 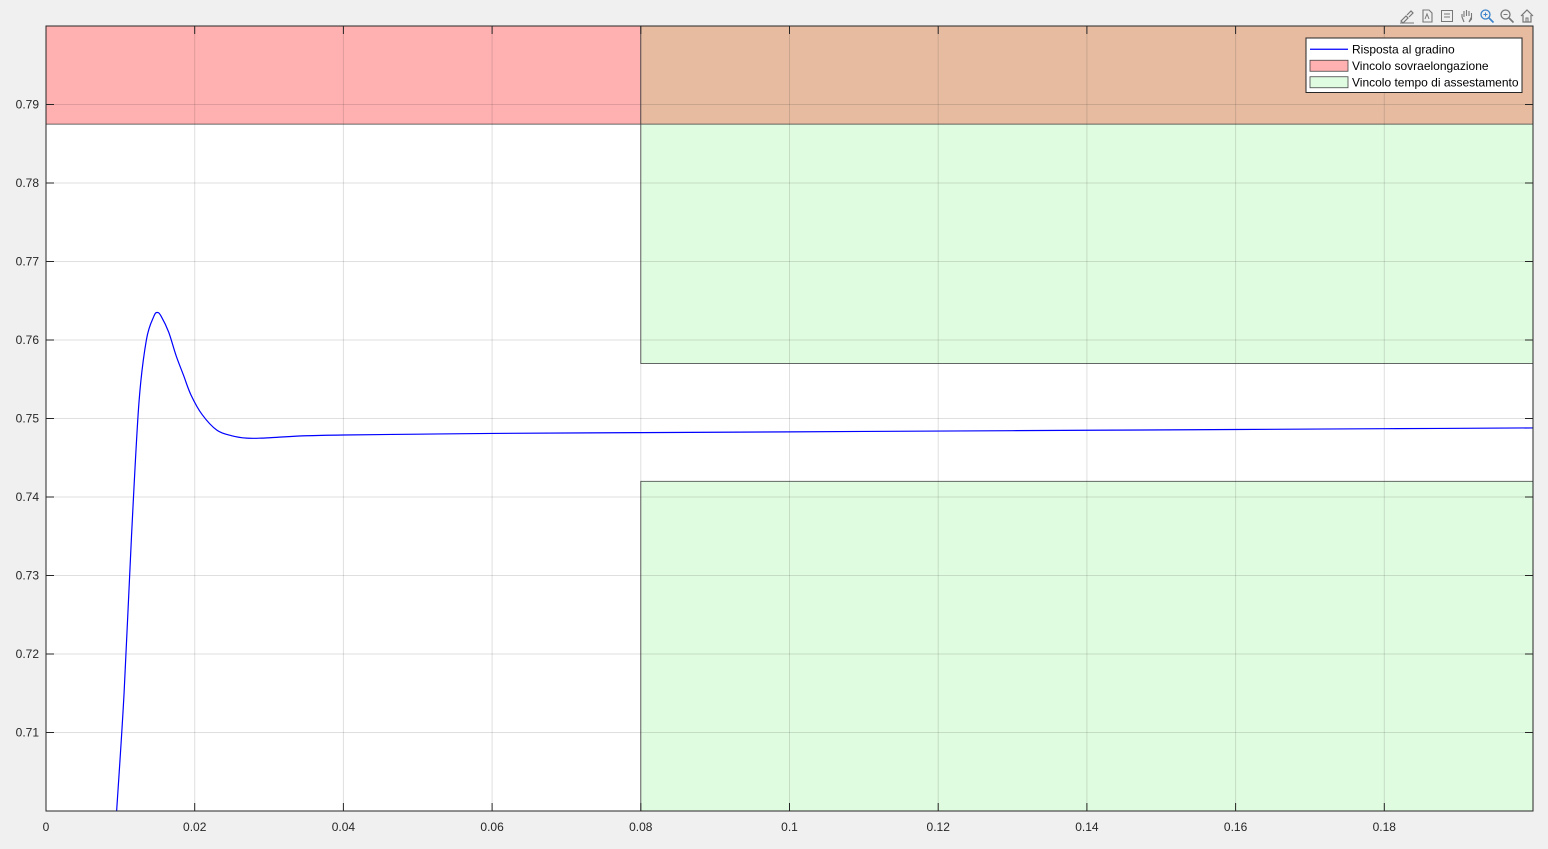 What do you see at coordinates (1385, 827) in the screenshot?
I see `x-tick-label: 0.18` at bounding box center [1385, 827].